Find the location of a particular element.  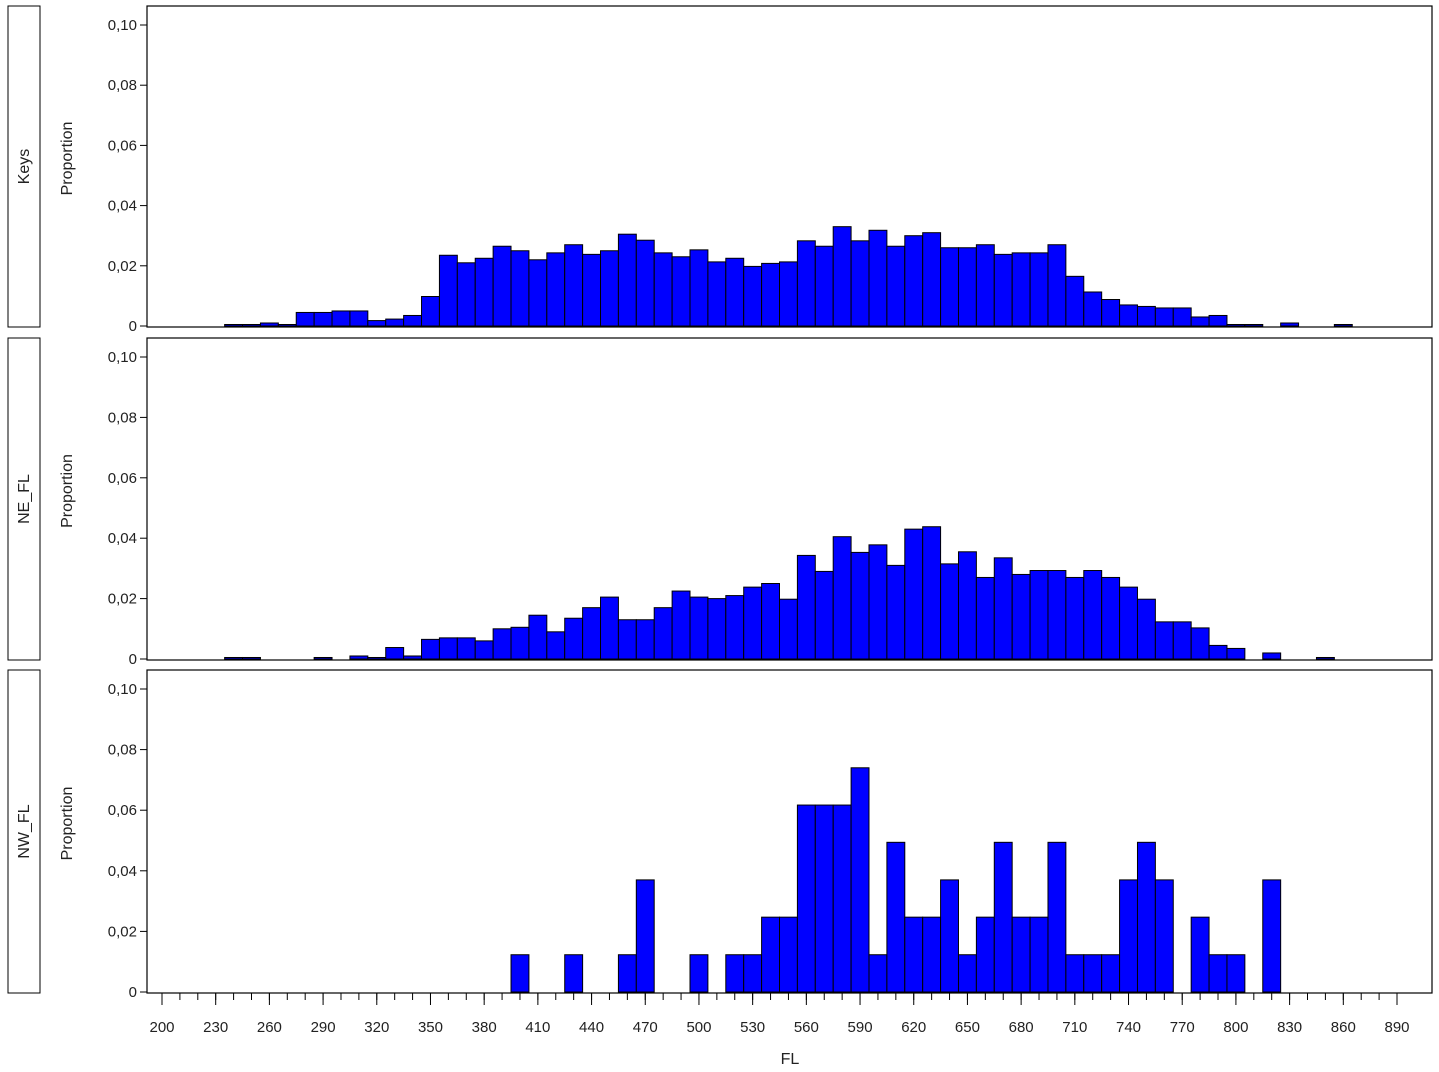

x-tick-label: 710 is located at coordinates (1074, 1027).